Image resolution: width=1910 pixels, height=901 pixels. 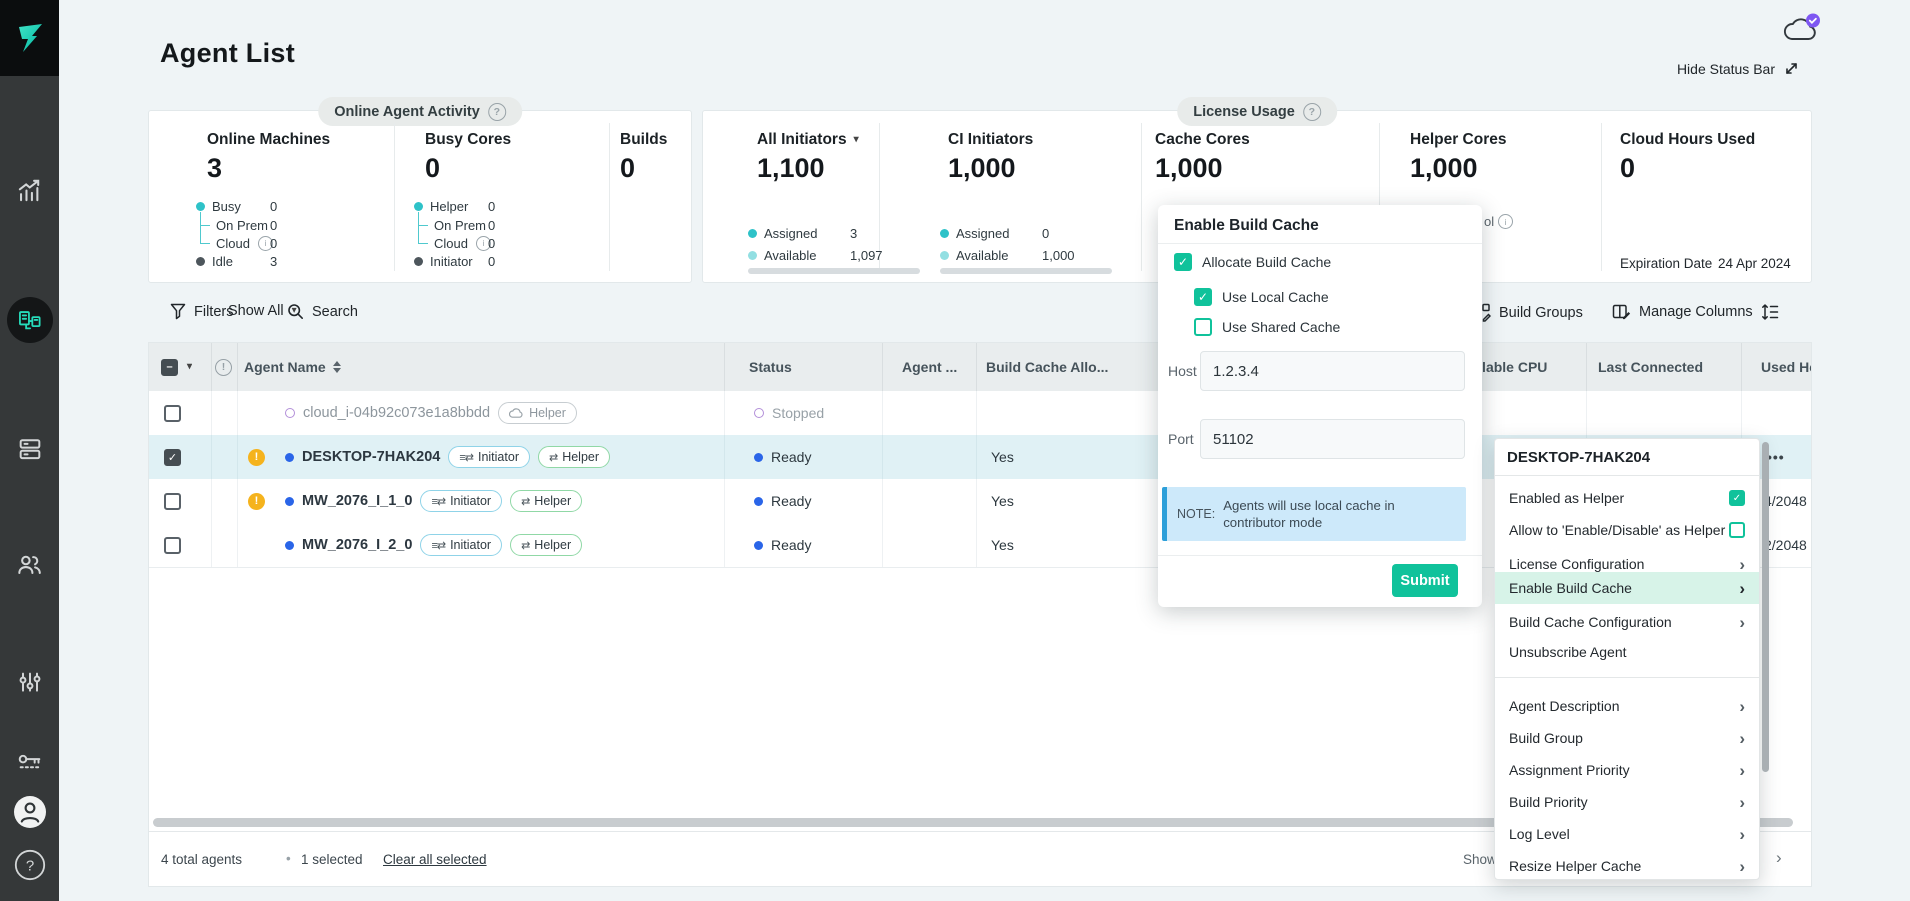 I want to click on cloud-check-icon, so click(x=1801, y=26).